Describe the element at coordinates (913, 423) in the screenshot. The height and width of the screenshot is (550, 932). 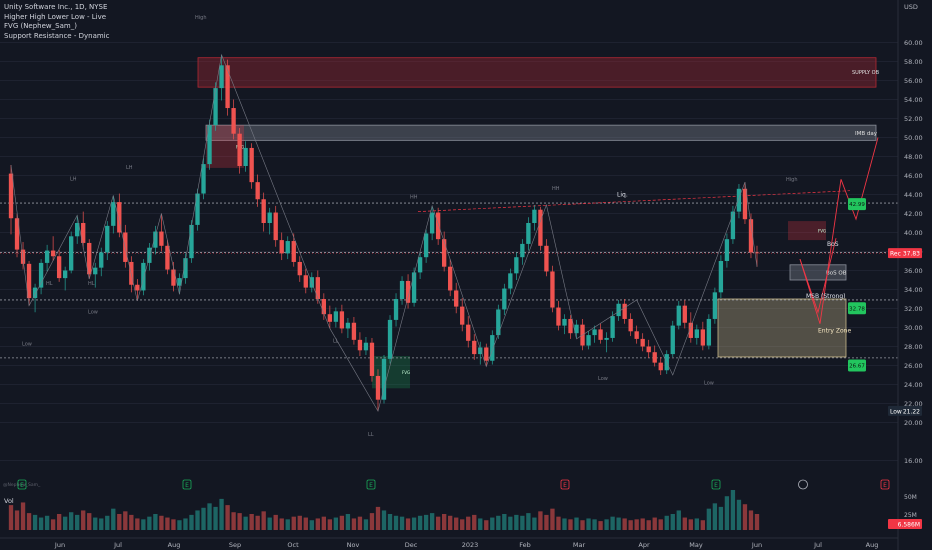
I see `y-tick-label: 20.00` at that location.